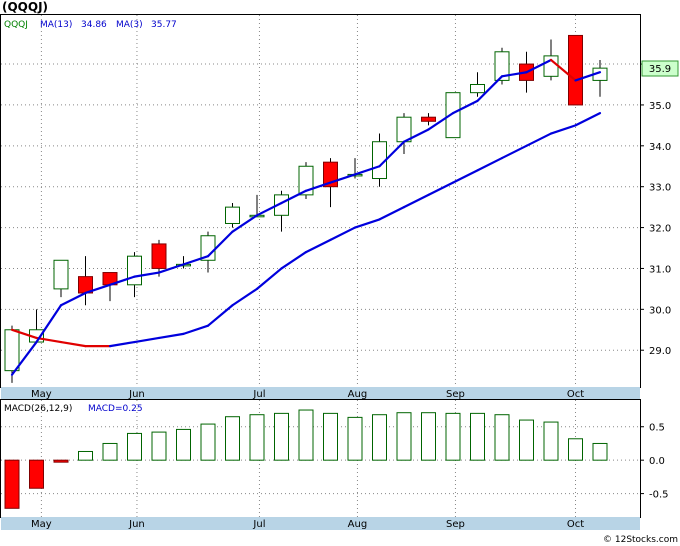 This screenshot has width=680, height=546. Describe the element at coordinates (660, 147) in the screenshot. I see `price-y-tick-label: 34.0` at that location.